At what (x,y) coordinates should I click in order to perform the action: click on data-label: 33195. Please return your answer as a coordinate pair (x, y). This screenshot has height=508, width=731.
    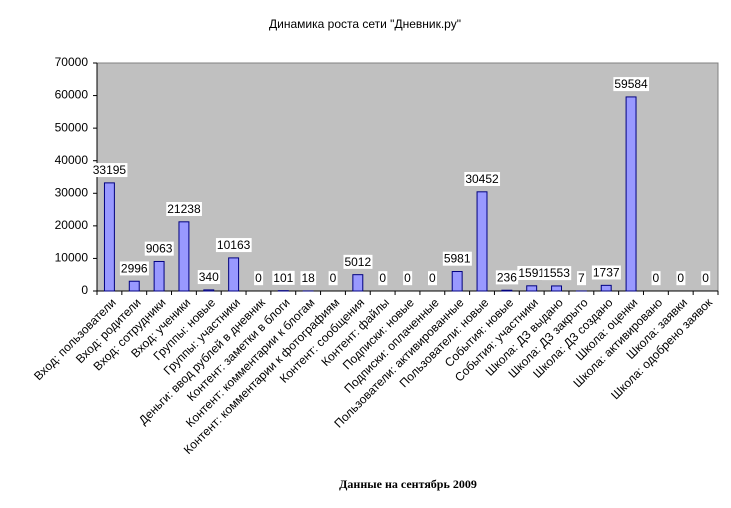
    Looking at the image, I should click on (110, 170).